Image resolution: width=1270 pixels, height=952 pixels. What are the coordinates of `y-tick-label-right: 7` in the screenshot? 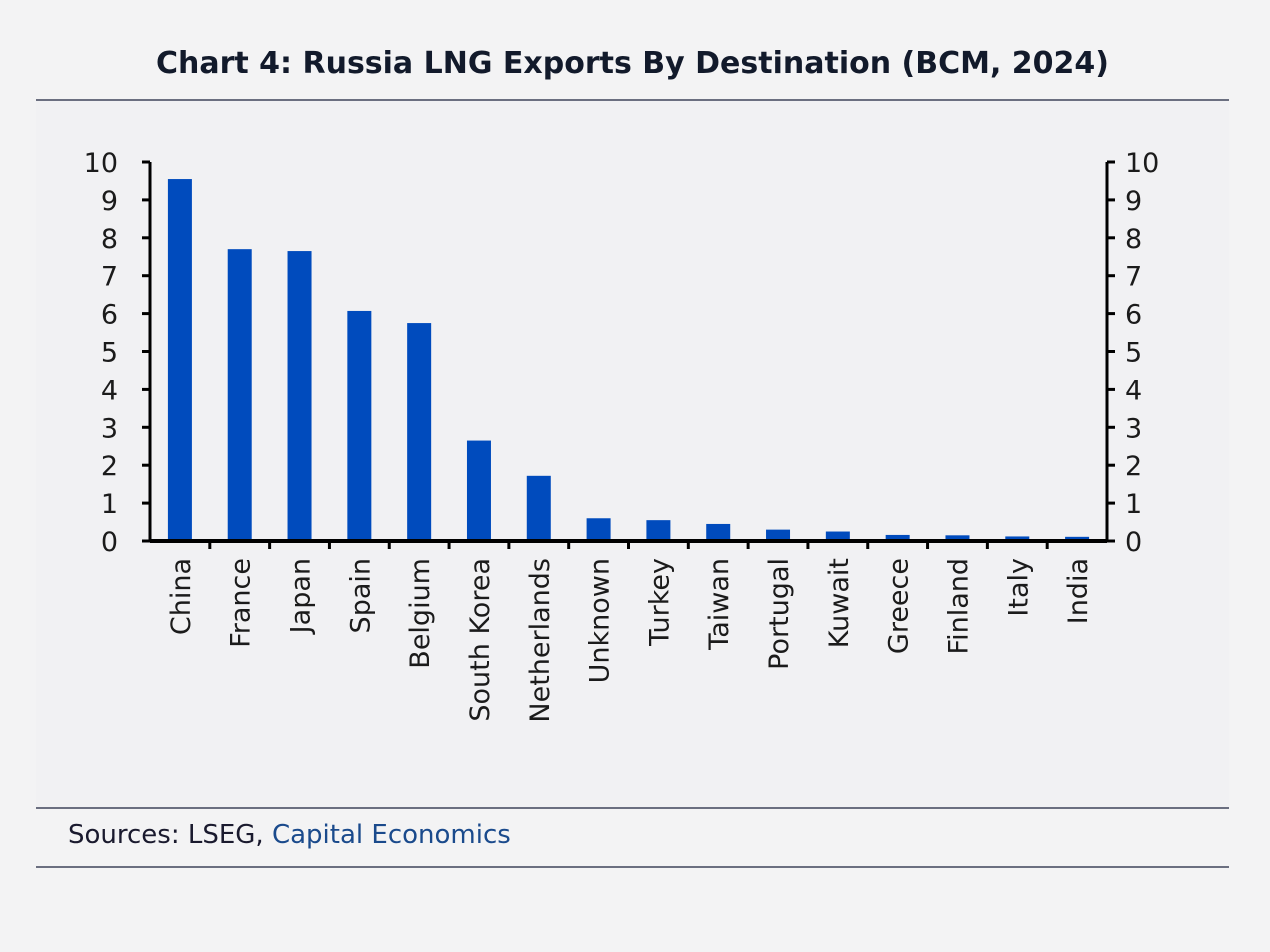 It's located at (1133, 277).